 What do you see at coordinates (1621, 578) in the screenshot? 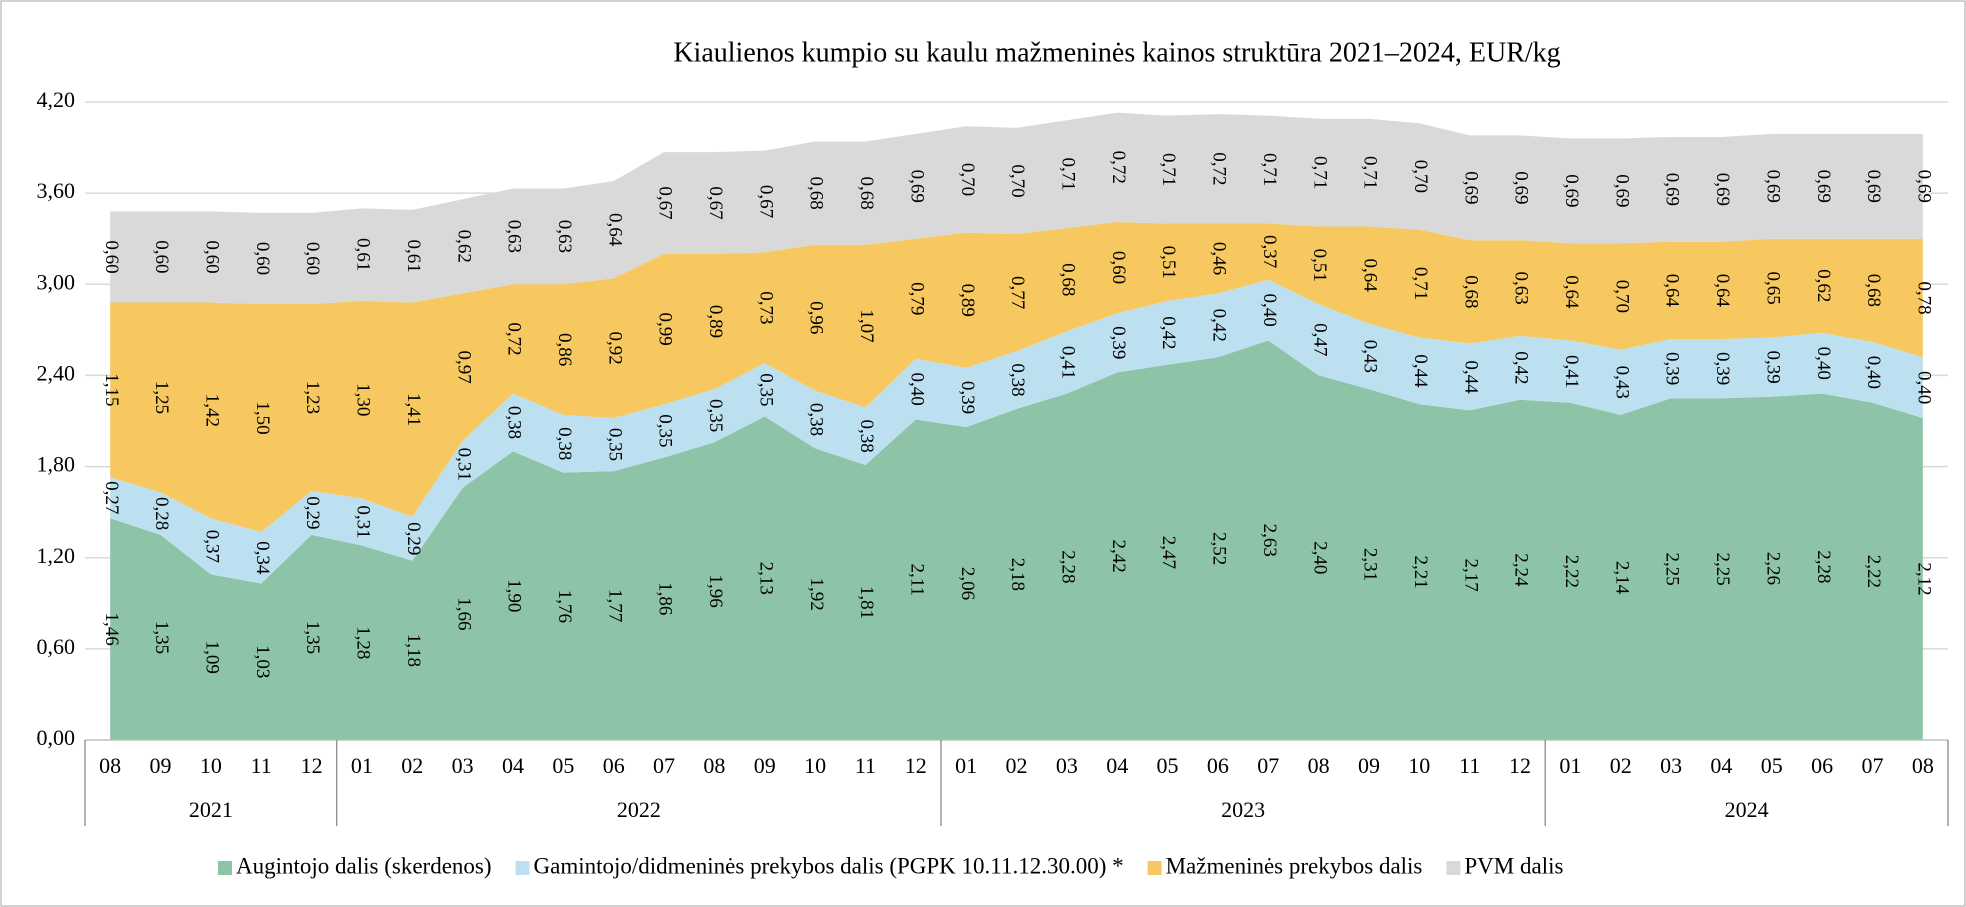
I see `data-label: 2,14` at bounding box center [1621, 578].